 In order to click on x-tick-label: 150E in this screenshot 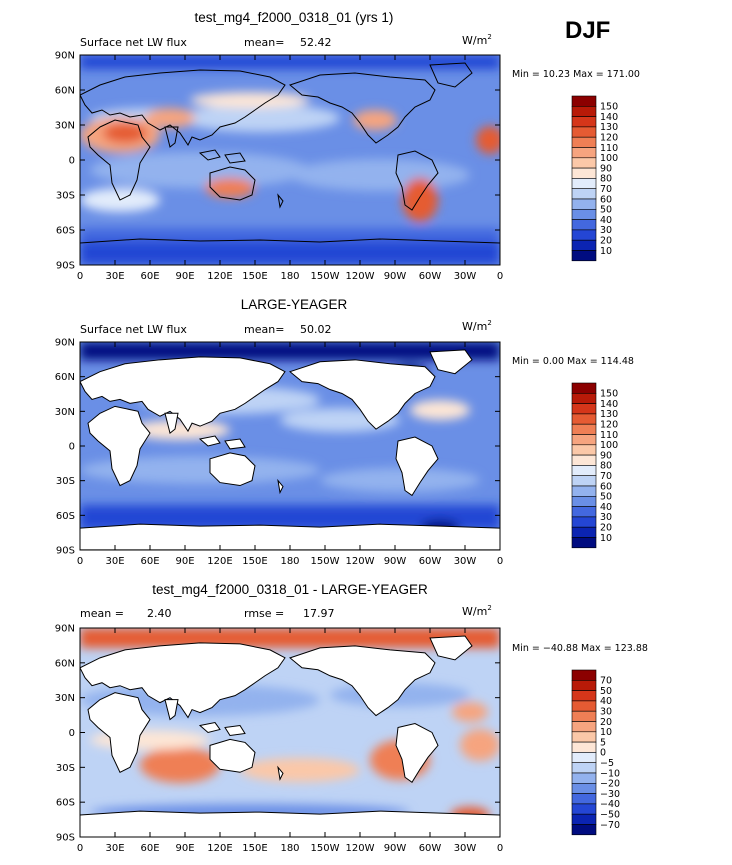, I will do `click(254, 848)`.